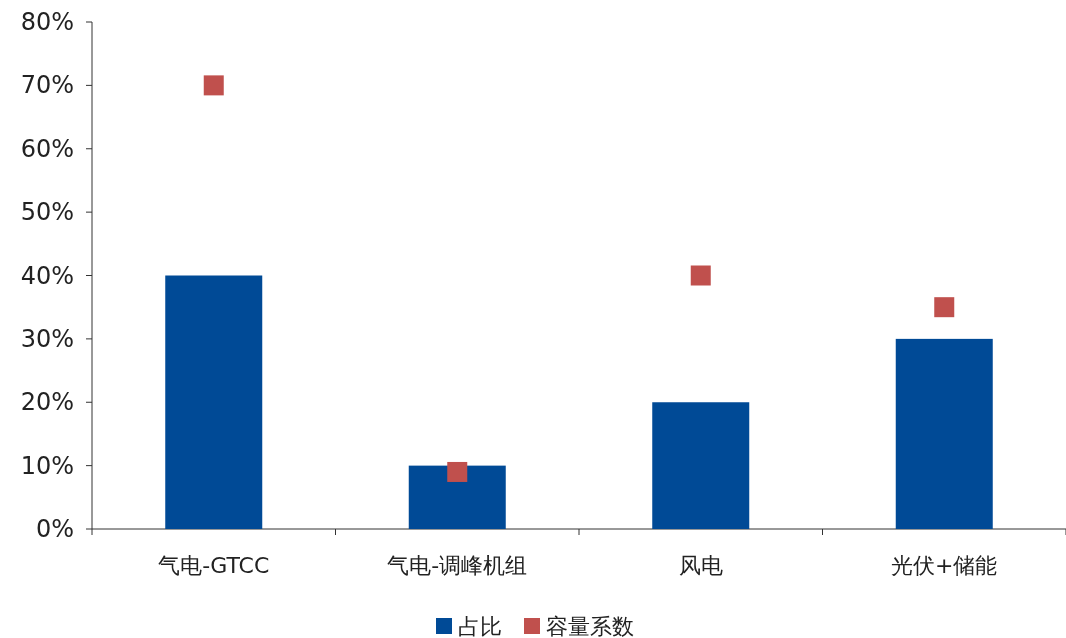 This screenshot has width=1066, height=638. I want to click on y-tick-label: 50%, so click(47, 212).